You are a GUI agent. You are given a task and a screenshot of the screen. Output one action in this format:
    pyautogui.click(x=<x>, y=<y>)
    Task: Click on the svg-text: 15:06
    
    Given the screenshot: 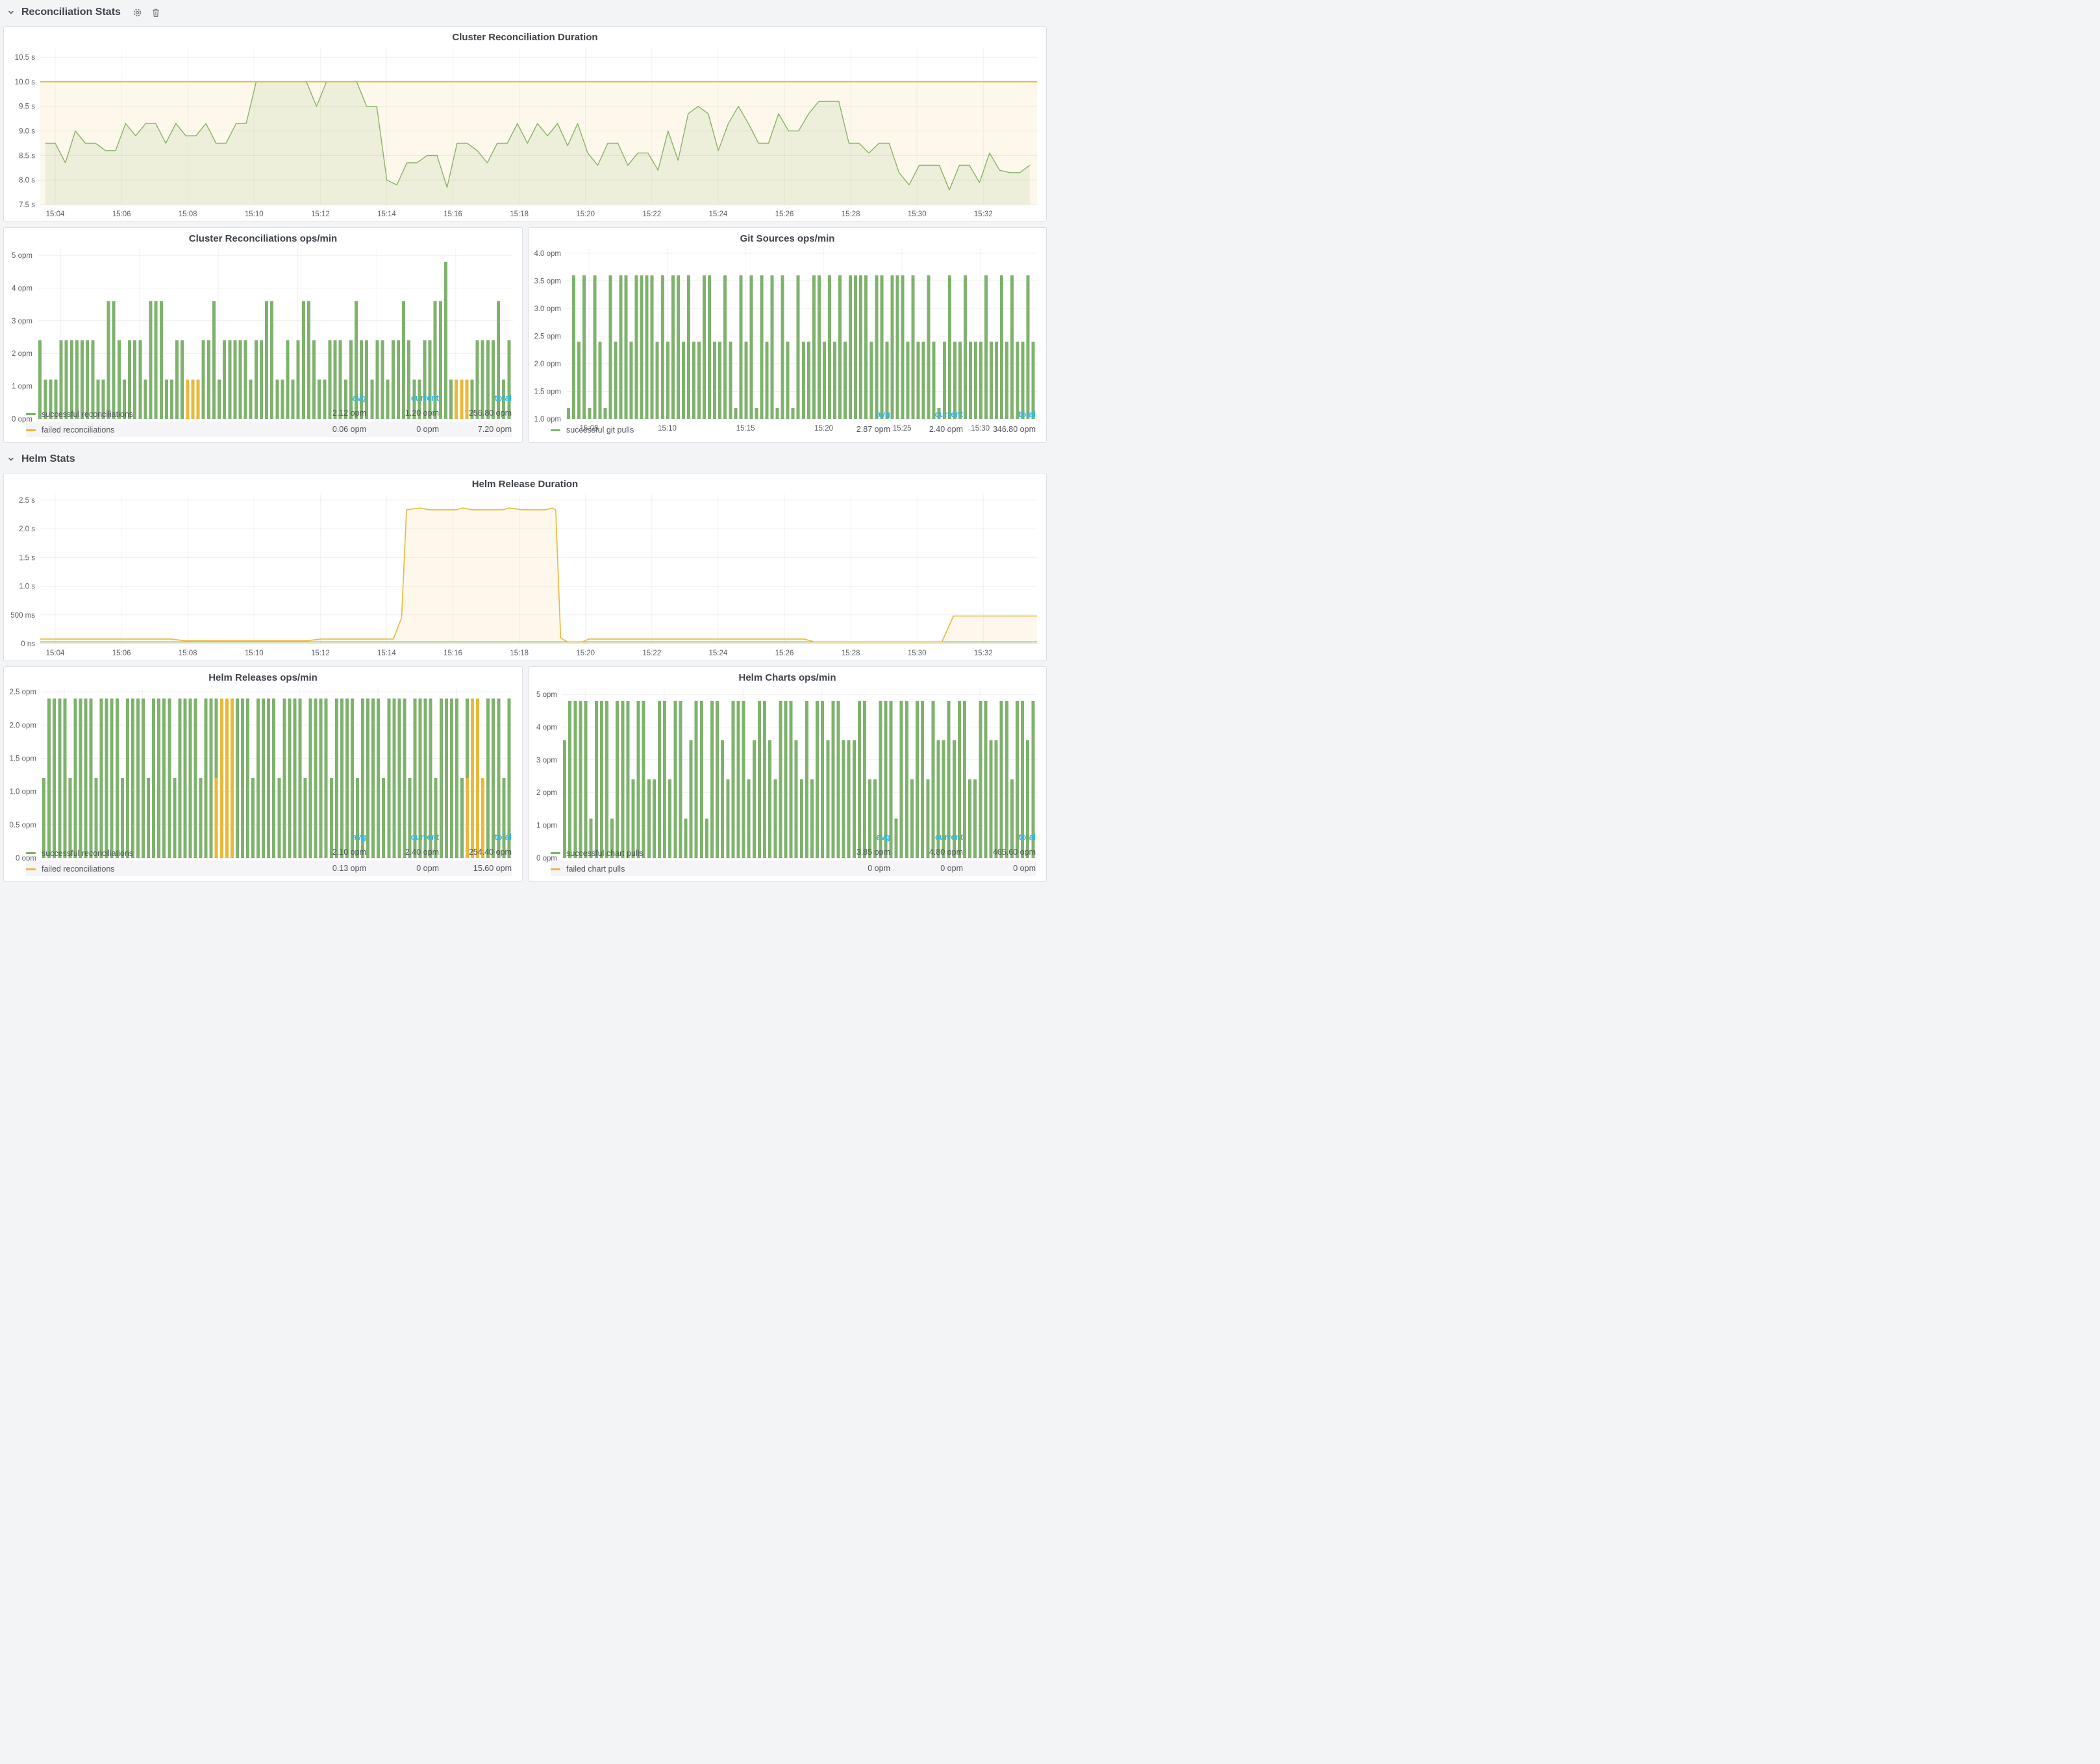 What is the action you would take?
    pyautogui.click(x=122, y=214)
    